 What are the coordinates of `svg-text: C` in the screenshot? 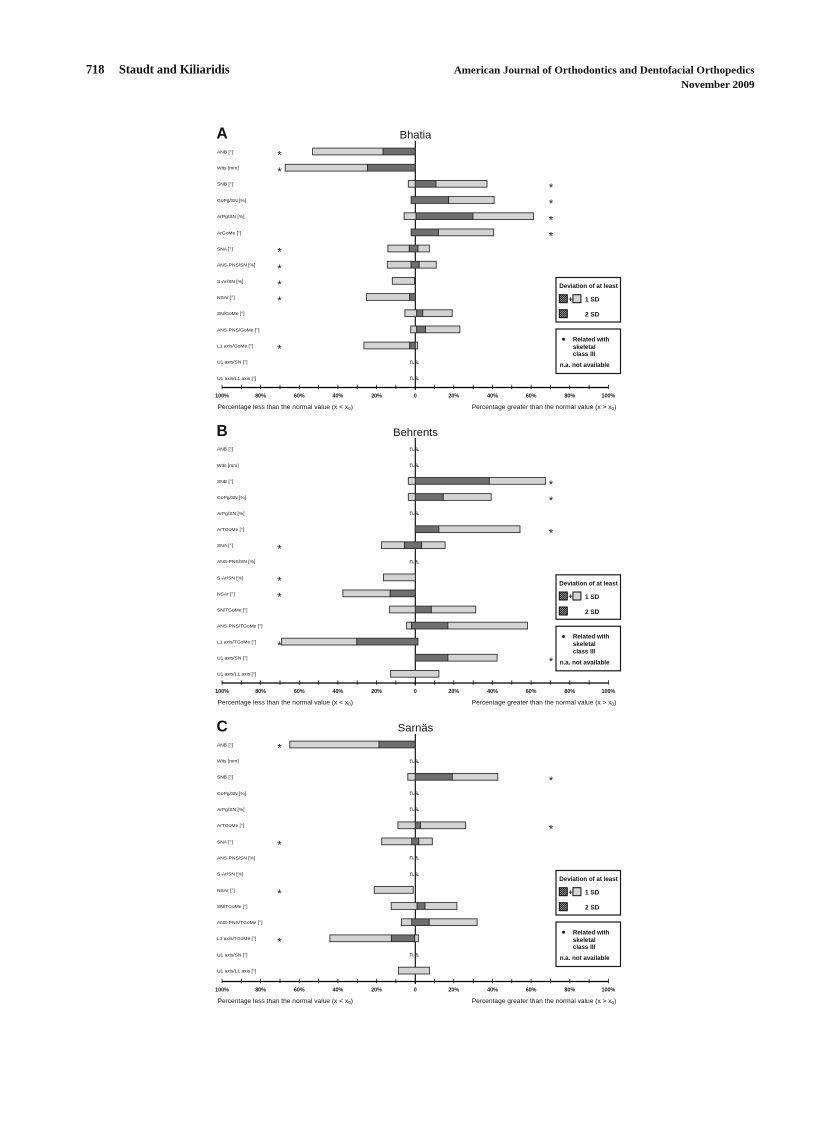 It's located at (222, 727).